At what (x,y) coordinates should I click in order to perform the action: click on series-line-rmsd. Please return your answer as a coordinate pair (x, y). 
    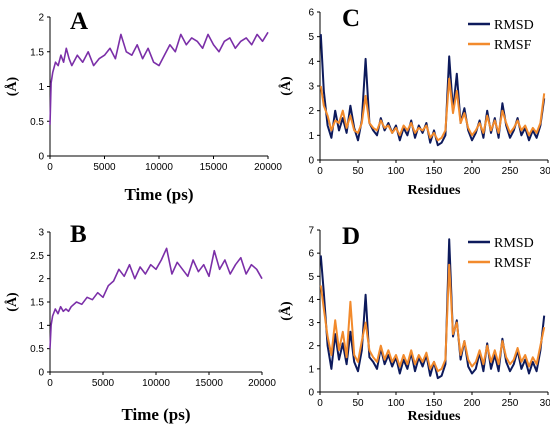
    Looking at the image, I should click on (432, 309).